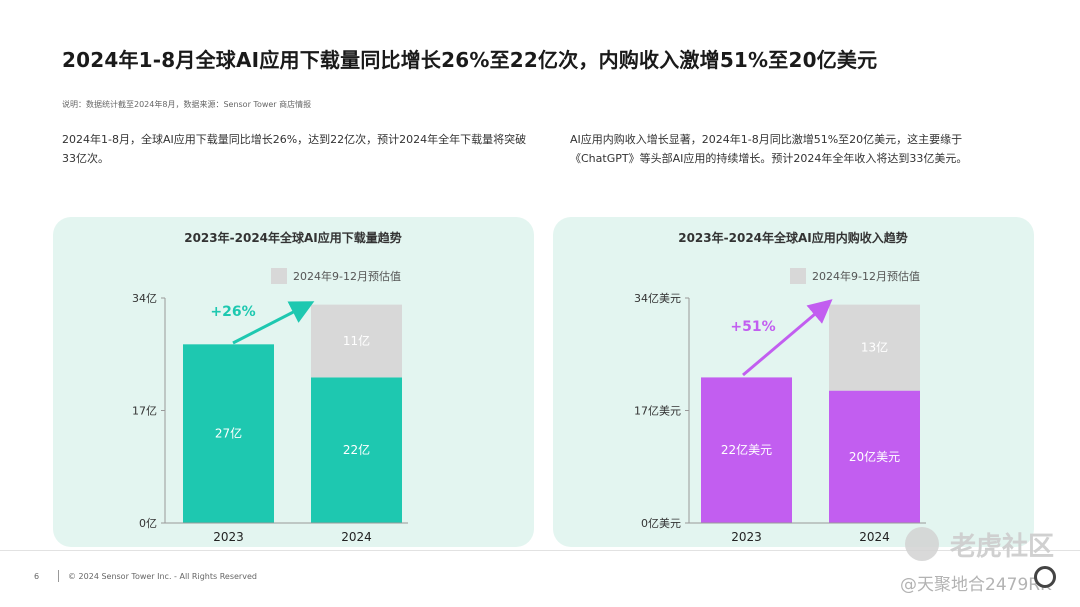 This screenshot has width=1080, height=607. Describe the element at coordinates (37, 576) in the screenshot. I see `page-number: 6` at that location.